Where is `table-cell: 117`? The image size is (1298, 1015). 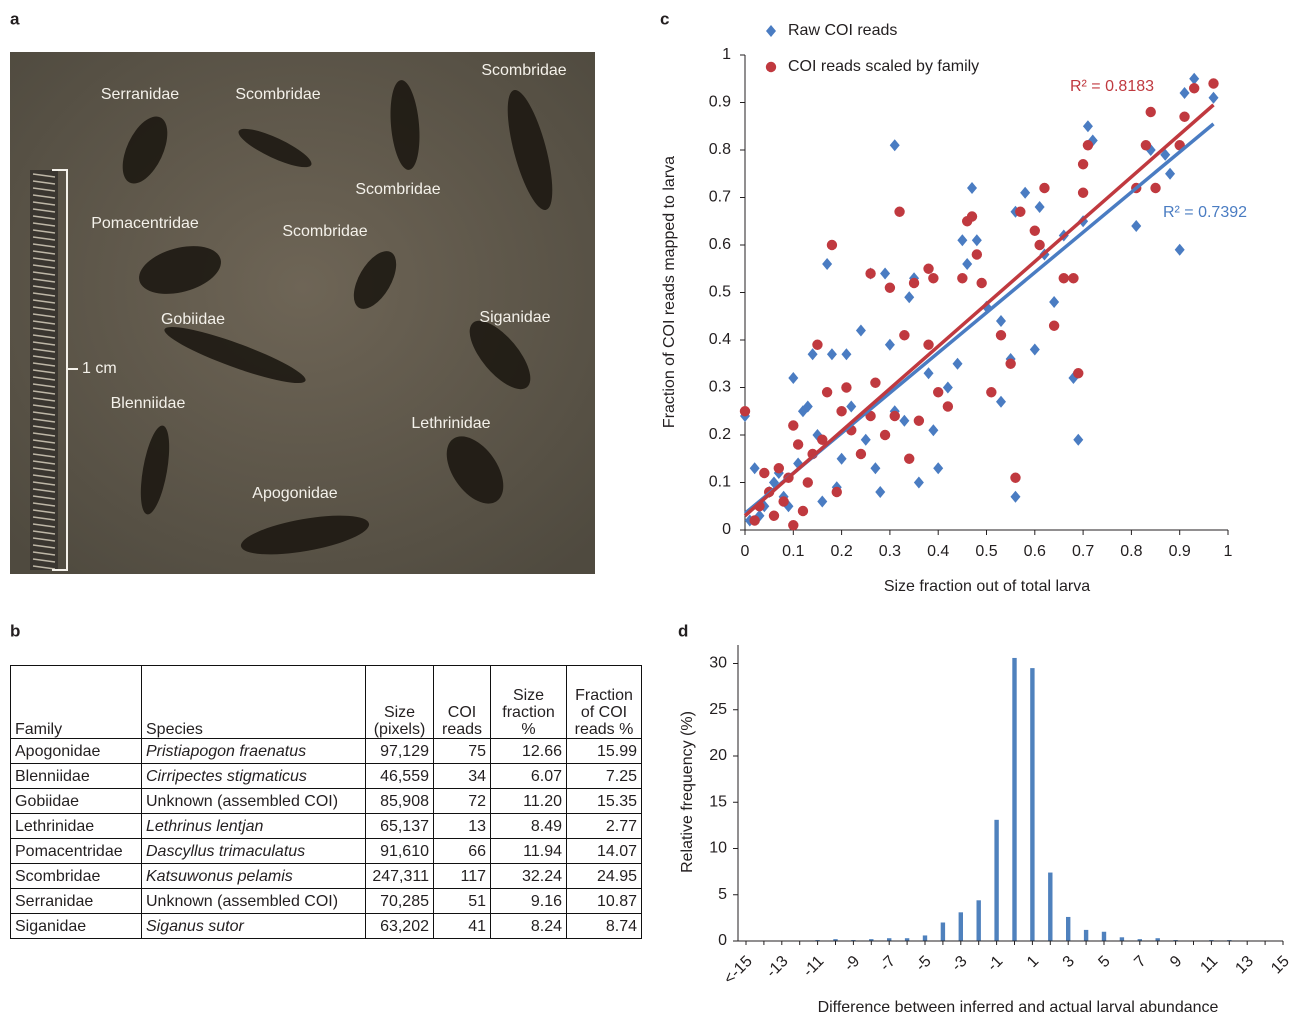
table-cell: 117 is located at coordinates (462, 876).